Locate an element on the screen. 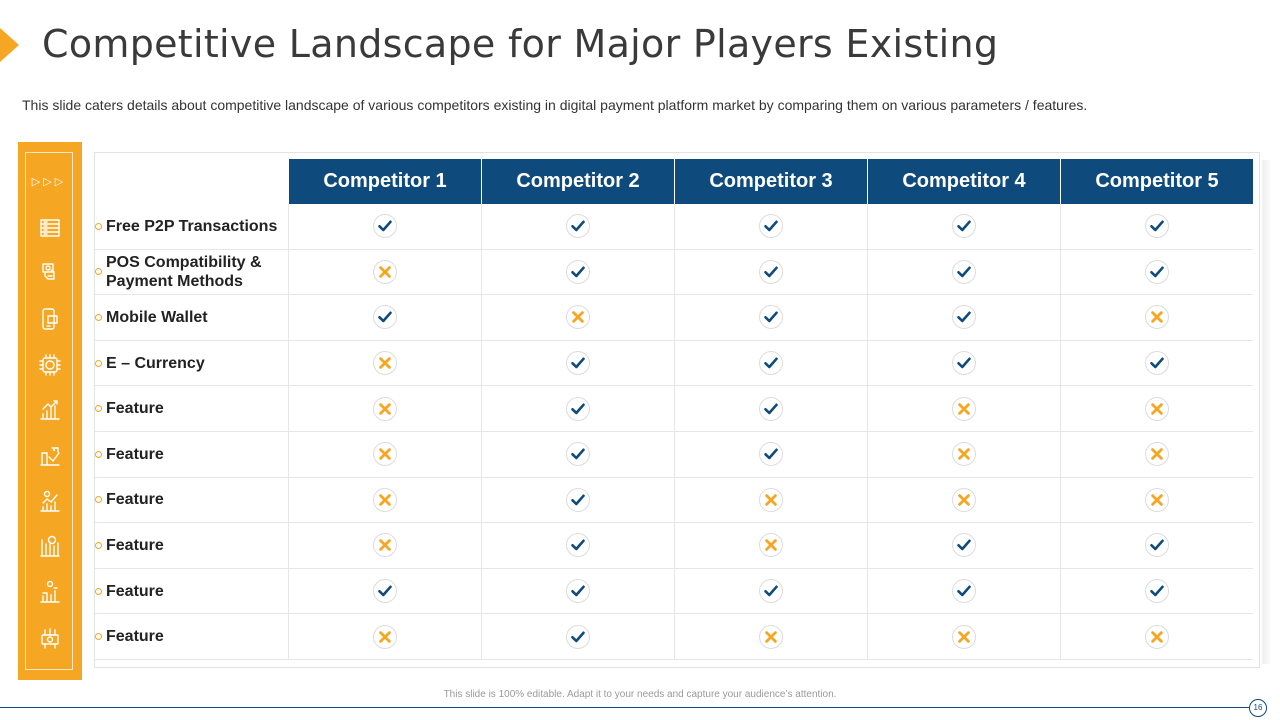 Image resolution: width=1280 pixels, height=720 pixels. money-growth-icon is located at coordinates (50, 410).